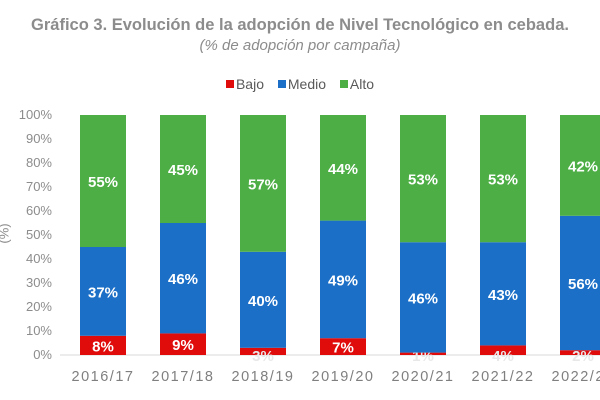 Image resolution: width=600 pixels, height=400 pixels. What do you see at coordinates (39, 282) in the screenshot?
I see `y-tick-label: 30%` at bounding box center [39, 282].